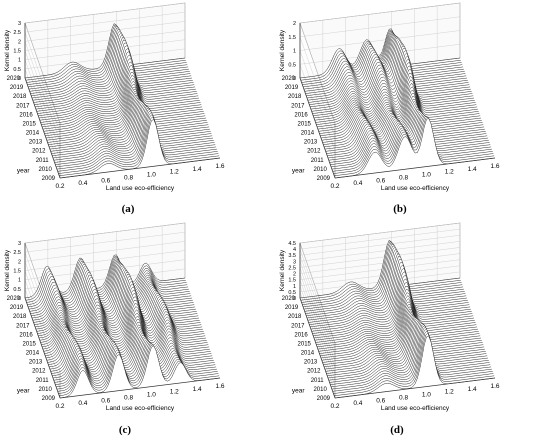  Describe the element at coordinates (105, 180) in the screenshot. I see `x-tick-label: 0.6` at that location.